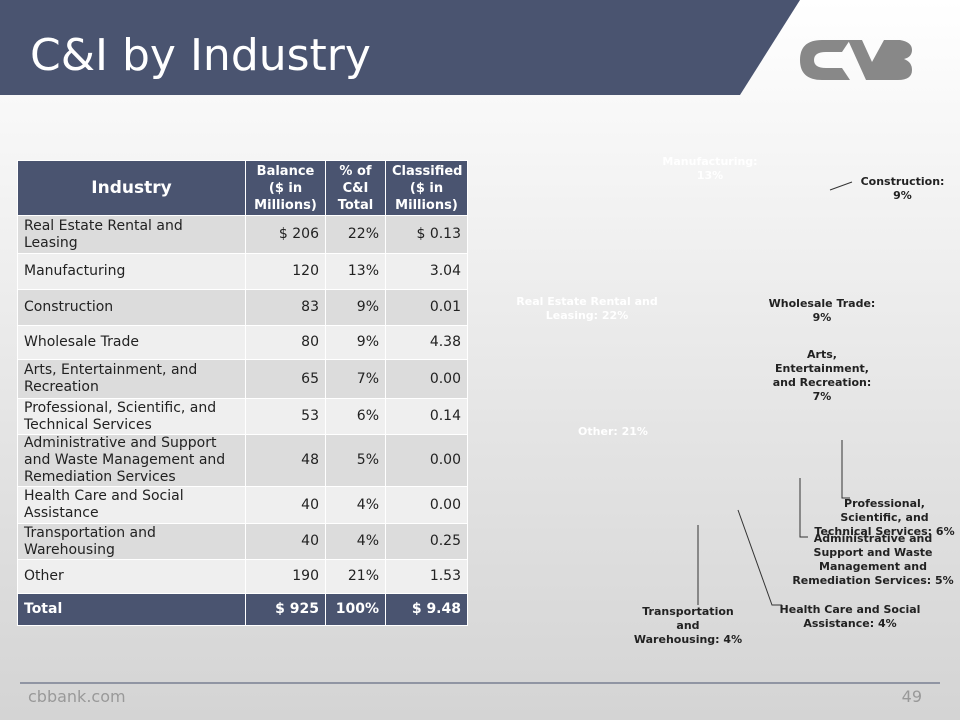 The width and height of the screenshot is (960, 720). I want to click on numeric-cell: 0.25, so click(426, 541).